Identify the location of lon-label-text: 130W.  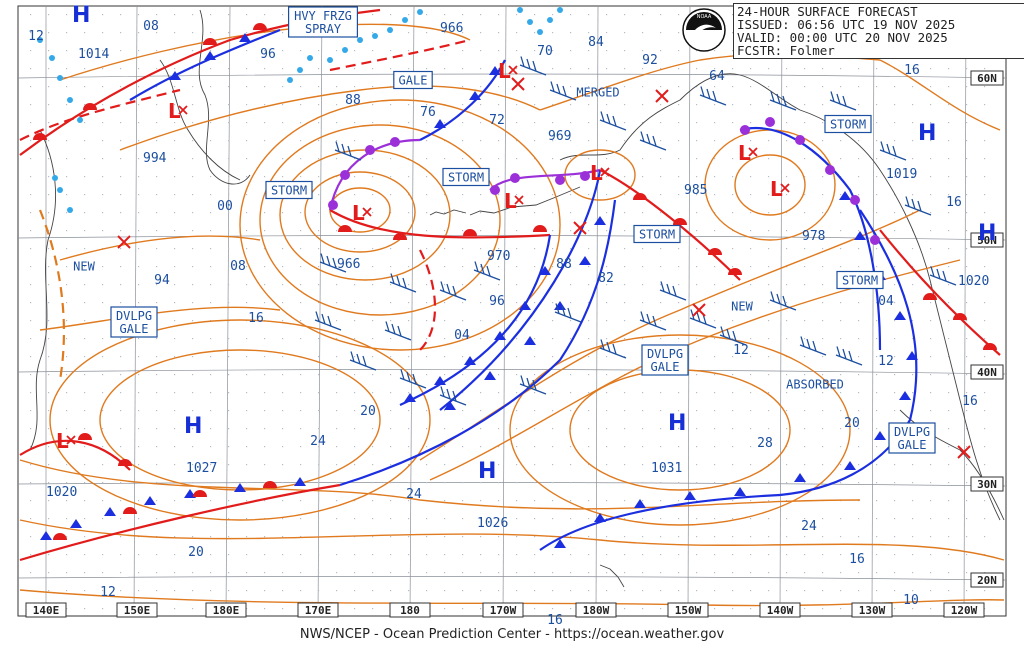
(872, 610).